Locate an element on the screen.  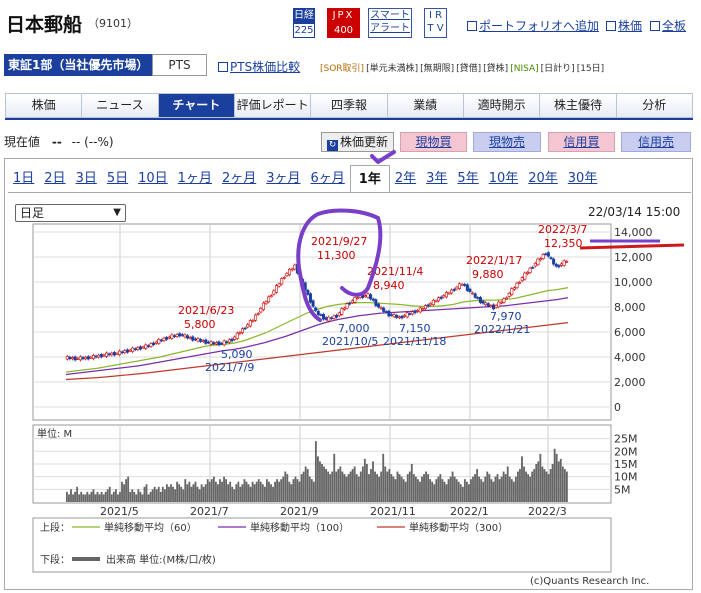
tab-news: ニュース is located at coordinates (120, 105).